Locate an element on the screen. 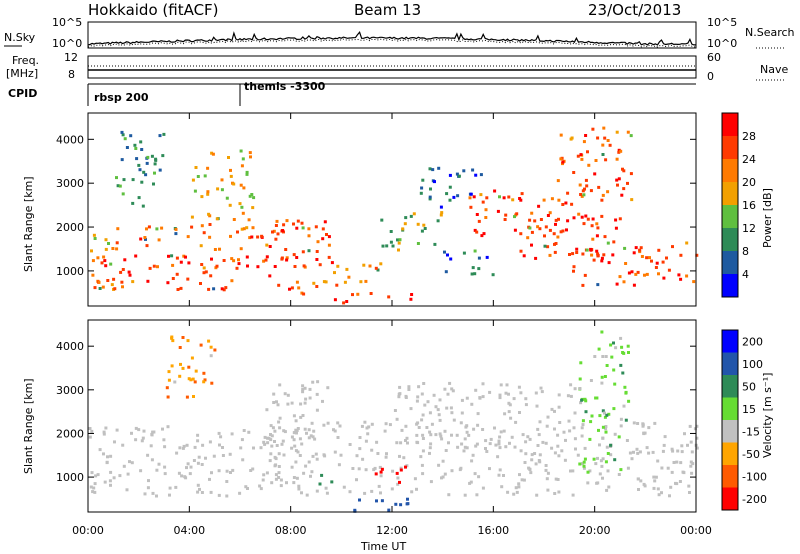 Image resolution: width=800 pixels, height=554 pixels. velocity-ytick-label: 4000 is located at coordinates (70, 346).